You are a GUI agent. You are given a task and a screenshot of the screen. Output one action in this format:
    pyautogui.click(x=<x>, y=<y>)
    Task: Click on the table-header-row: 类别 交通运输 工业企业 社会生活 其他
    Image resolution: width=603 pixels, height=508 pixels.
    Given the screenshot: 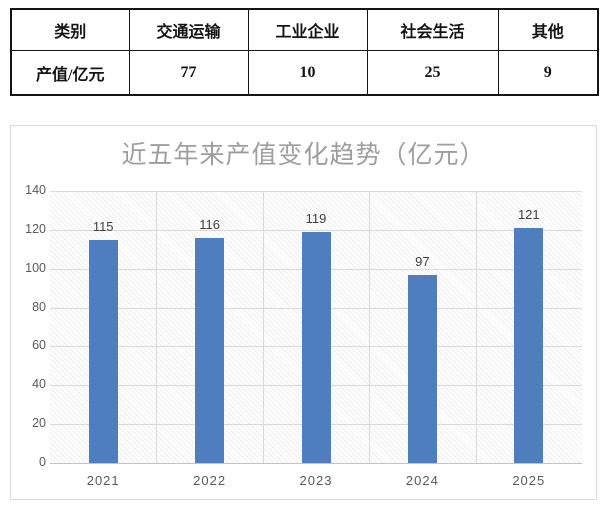 What is the action you would take?
    pyautogui.click(x=304, y=29)
    